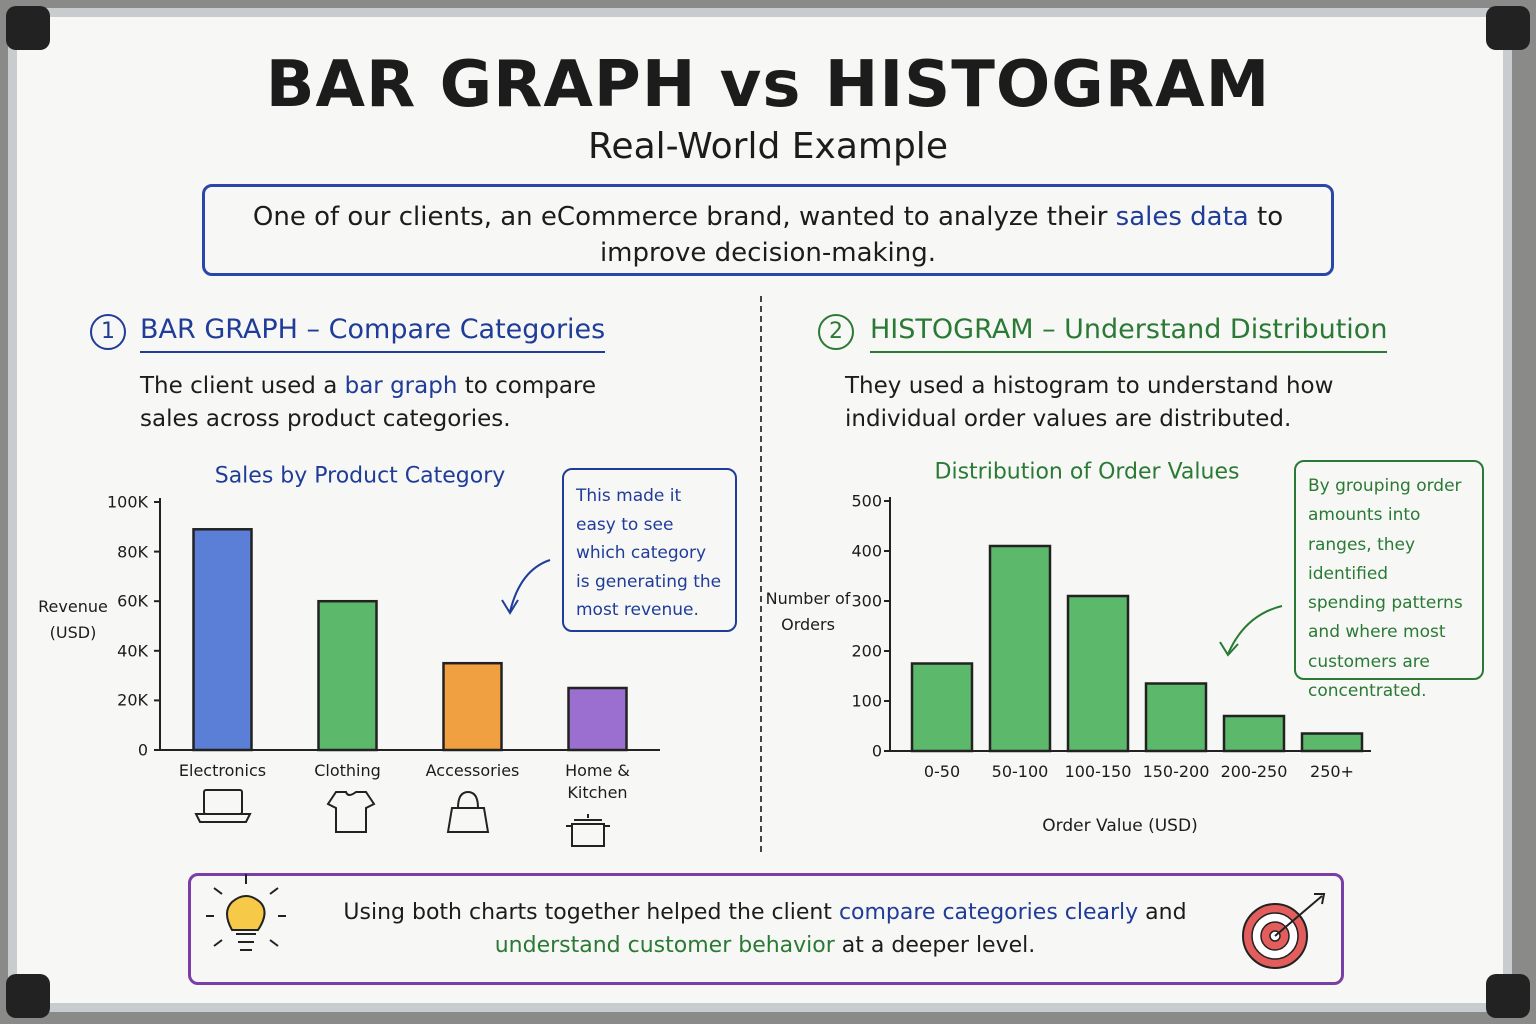 This screenshot has width=1536, height=1024. I want to click on shirt-icon, so click(351, 812).